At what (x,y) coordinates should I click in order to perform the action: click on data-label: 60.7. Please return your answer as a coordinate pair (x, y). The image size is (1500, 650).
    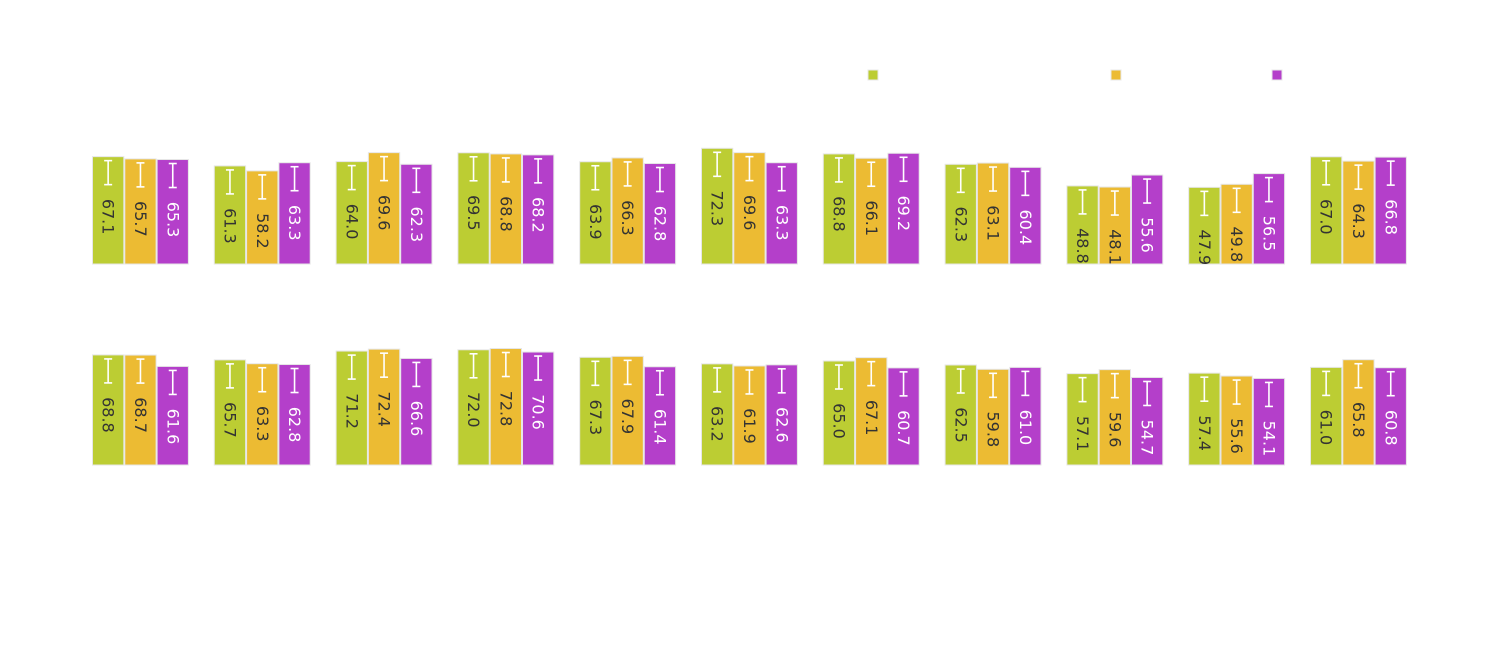
    Looking at the image, I should click on (903, 428).